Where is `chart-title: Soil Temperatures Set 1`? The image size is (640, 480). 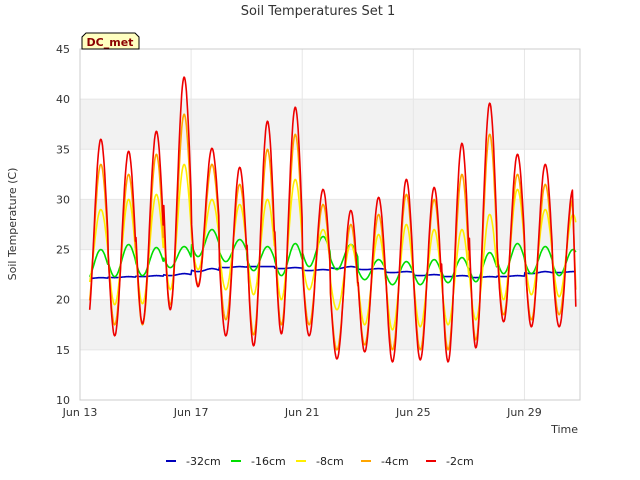
chart-title: Soil Temperatures Set 1 is located at coordinates (318, 11).